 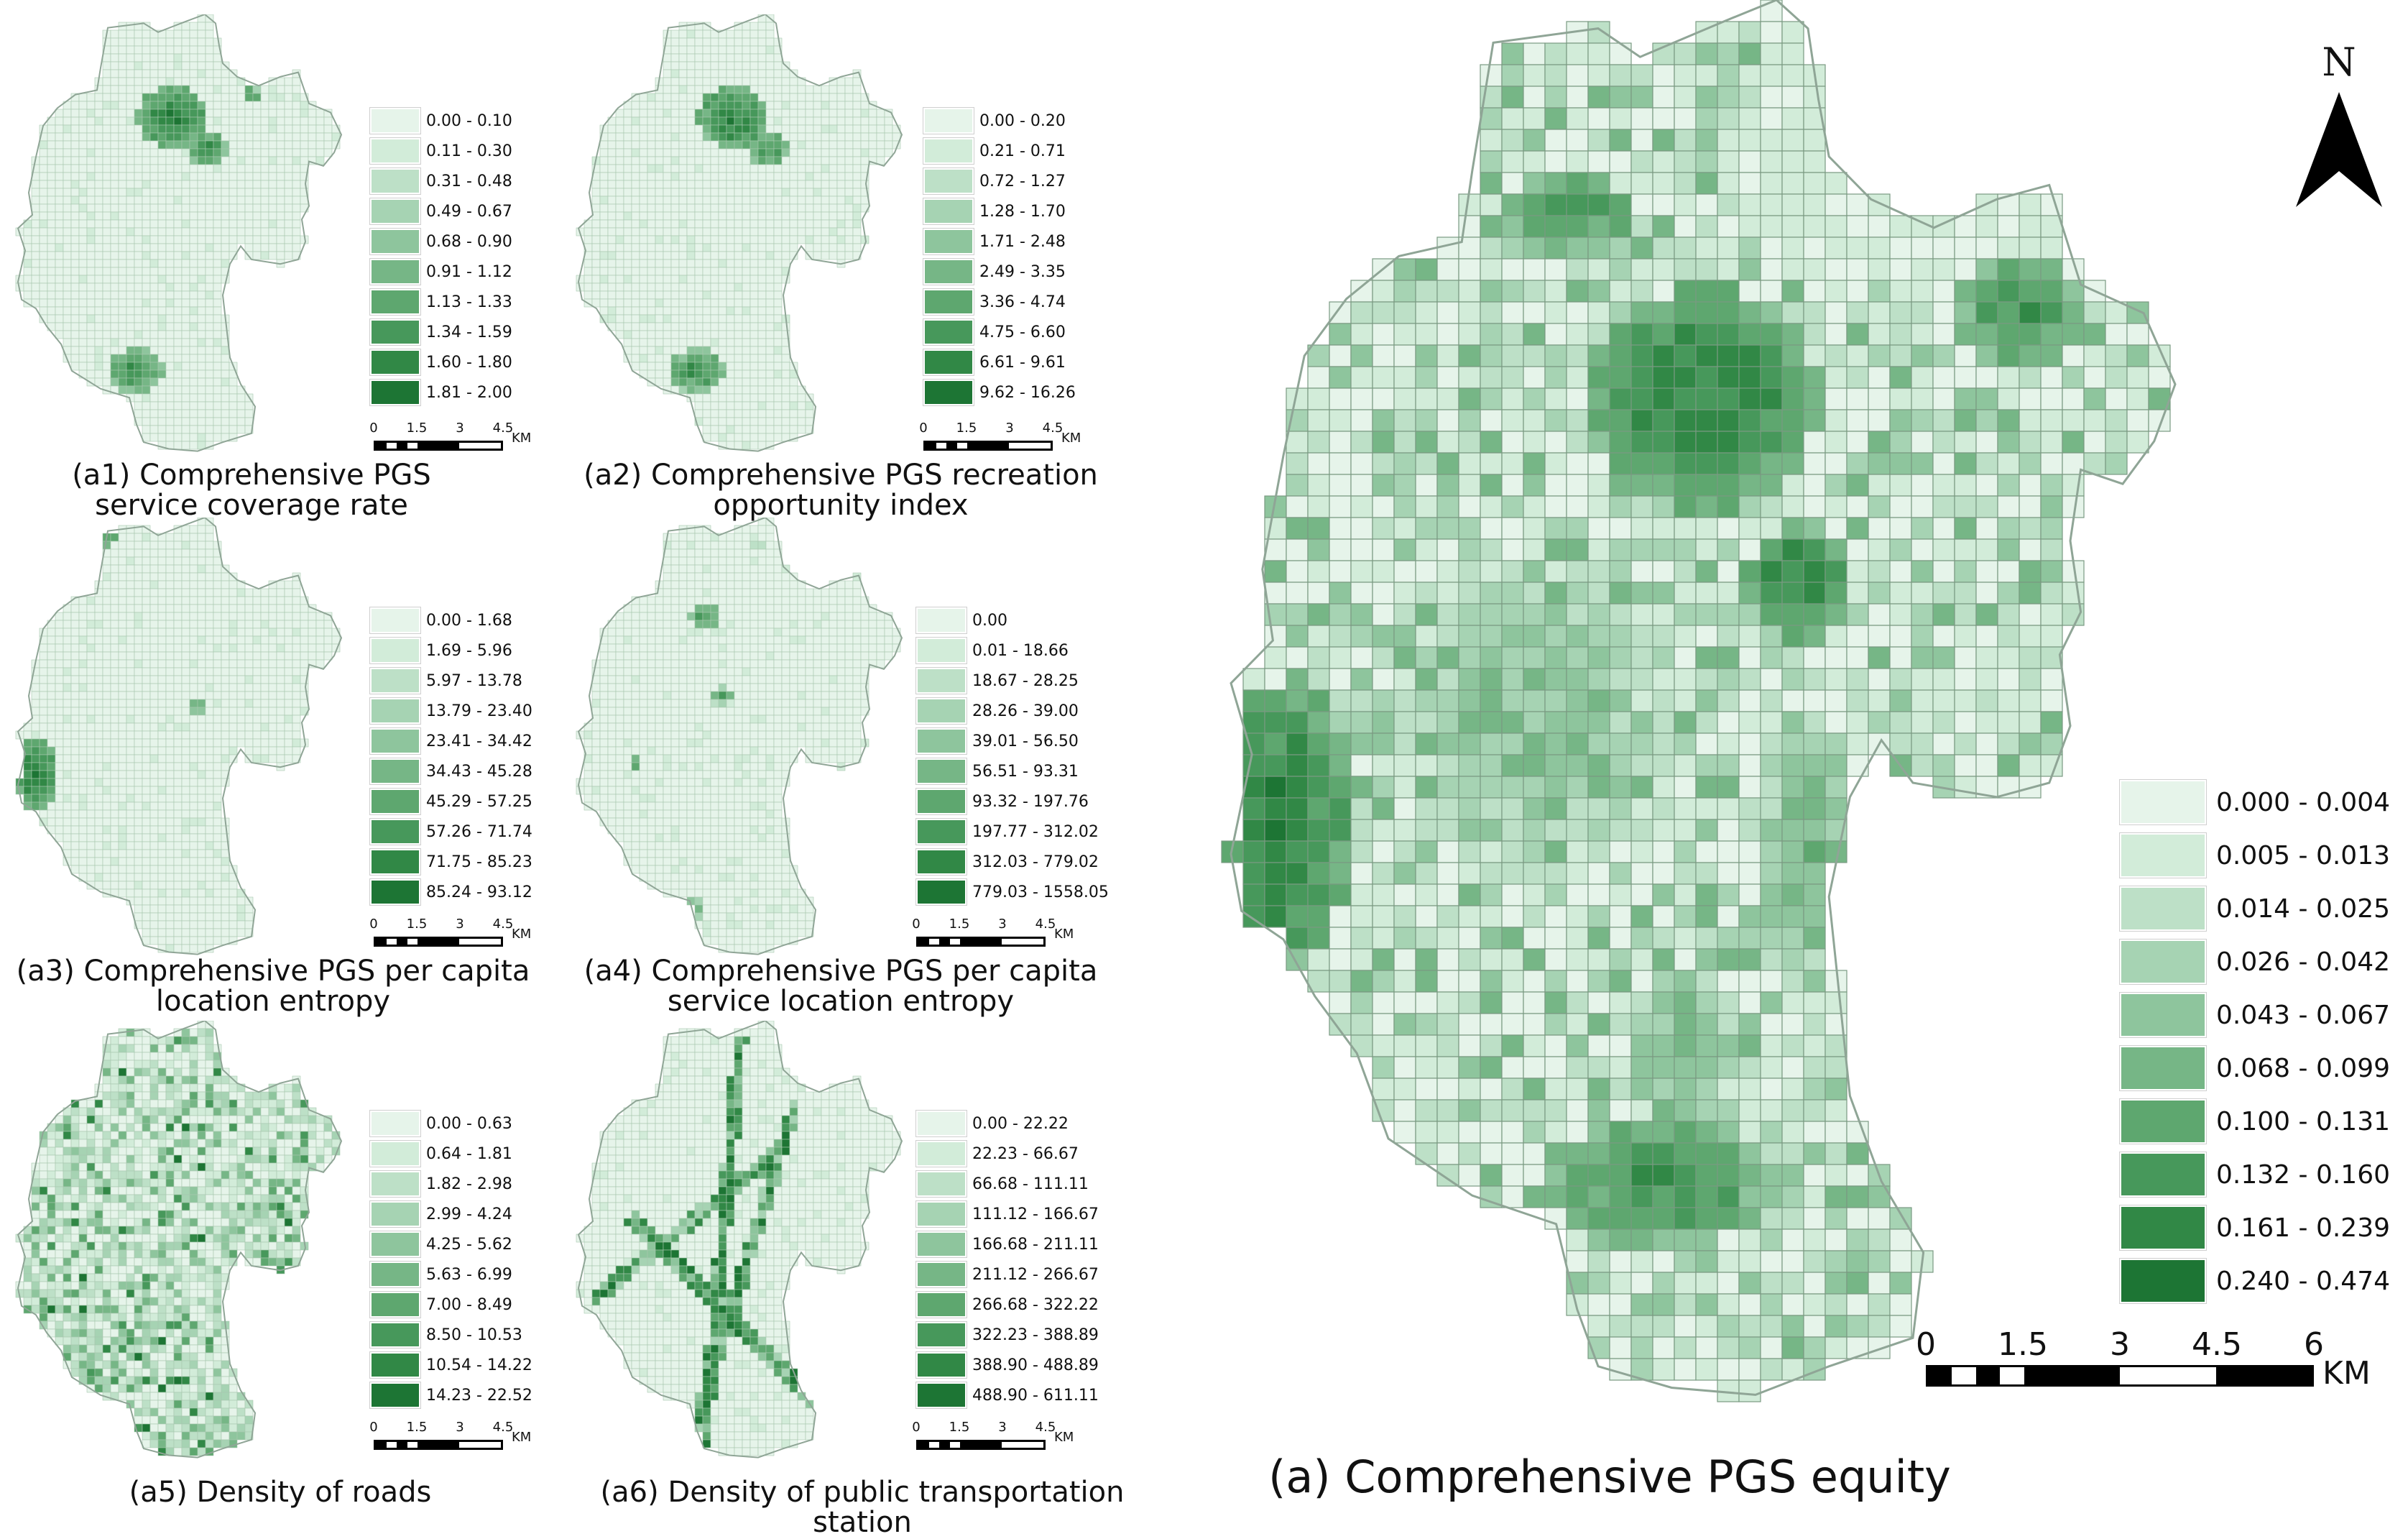 What do you see at coordinates (469, 392) in the screenshot?
I see `legend-label: 1.81 - 2.00` at bounding box center [469, 392].